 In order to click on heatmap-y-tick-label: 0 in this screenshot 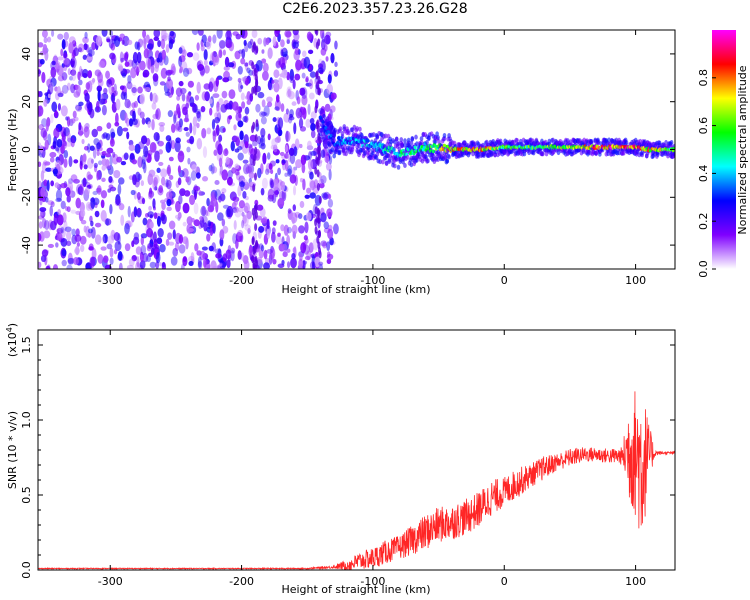, I will do `click(26, 149)`.